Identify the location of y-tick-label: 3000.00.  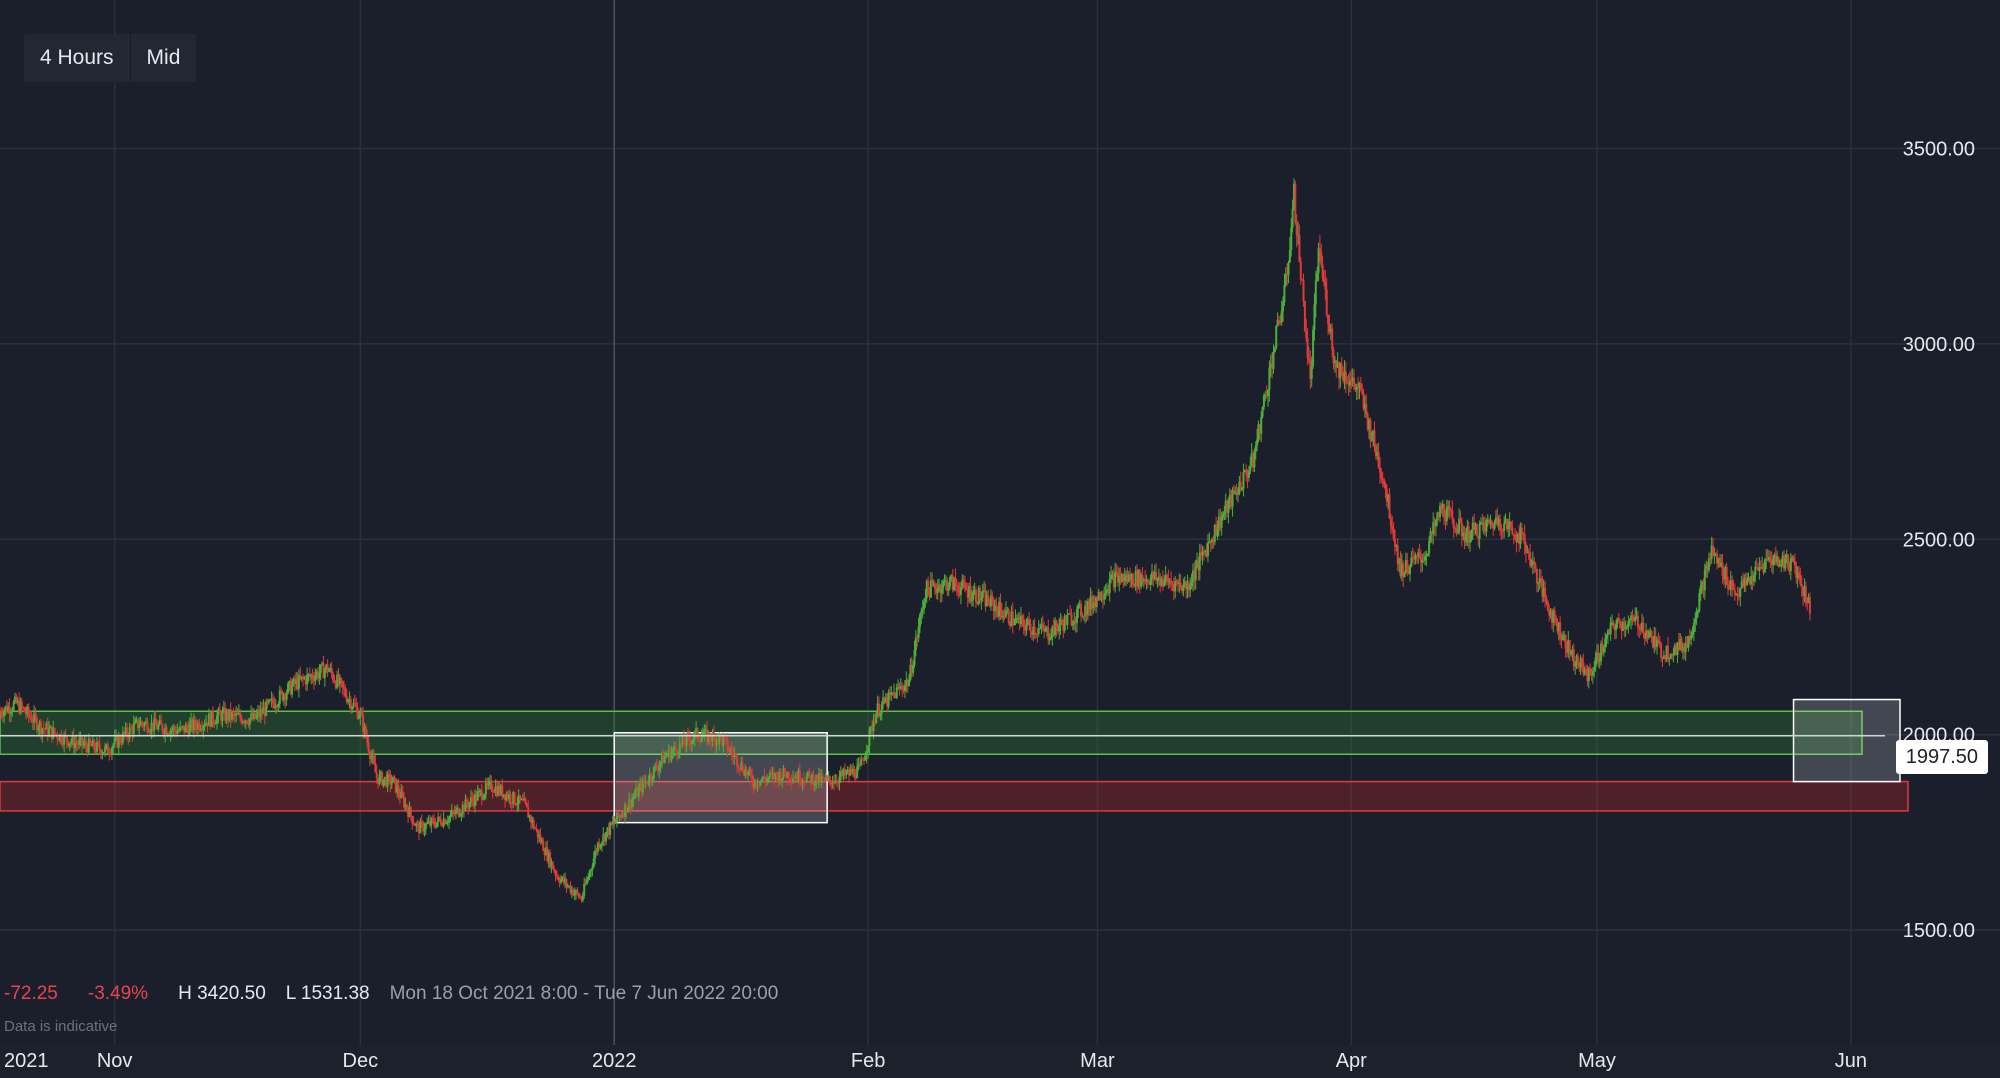
(1939, 345).